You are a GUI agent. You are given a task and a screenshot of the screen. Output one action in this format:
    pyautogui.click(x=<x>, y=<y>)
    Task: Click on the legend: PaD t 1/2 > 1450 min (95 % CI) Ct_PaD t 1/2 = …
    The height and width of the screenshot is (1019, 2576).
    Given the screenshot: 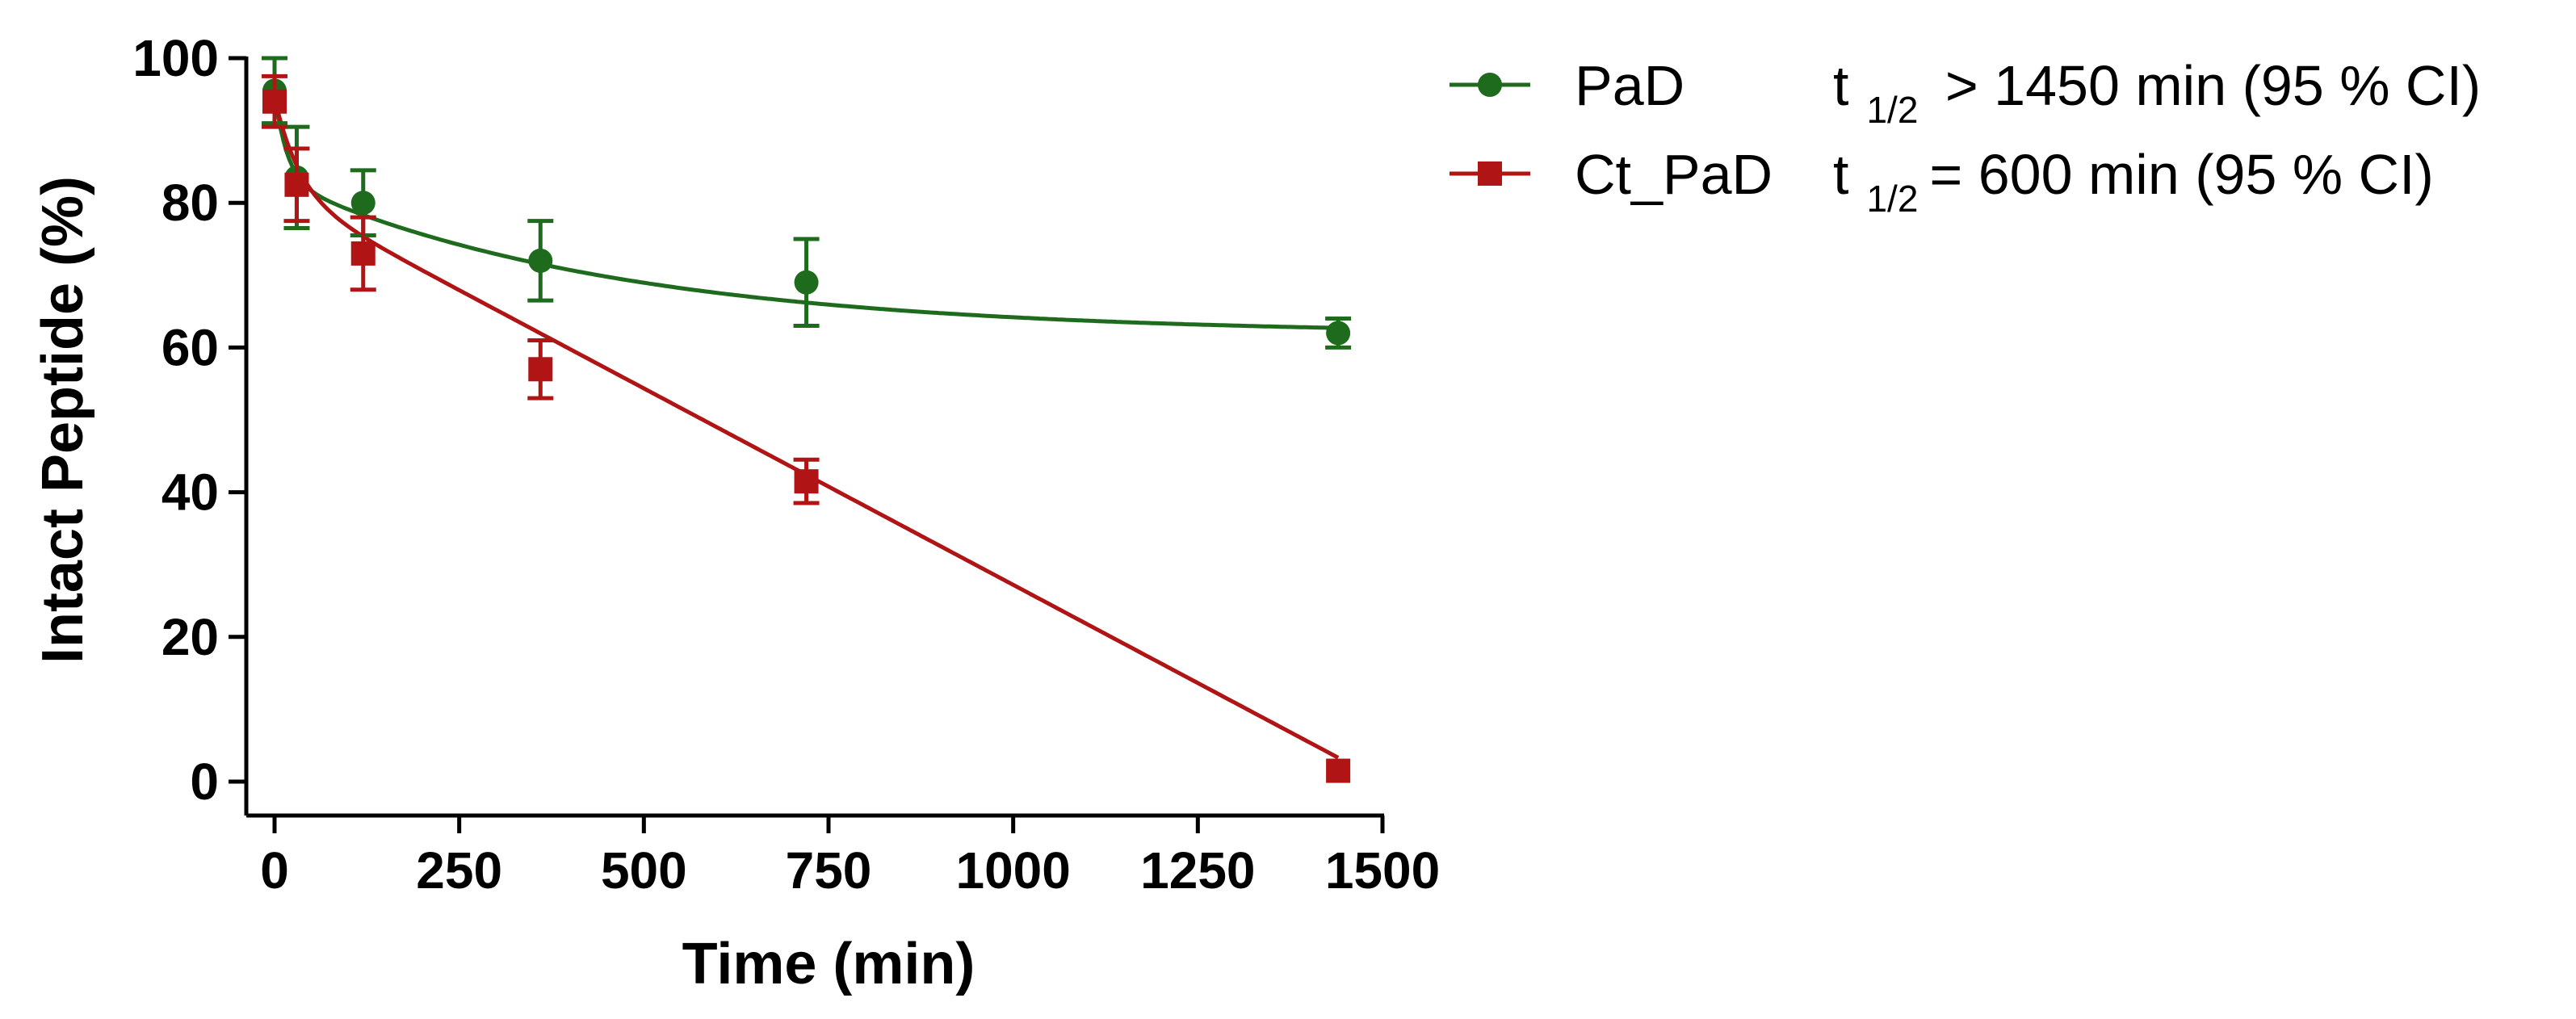 What is the action you would take?
    pyautogui.click(x=1965, y=137)
    